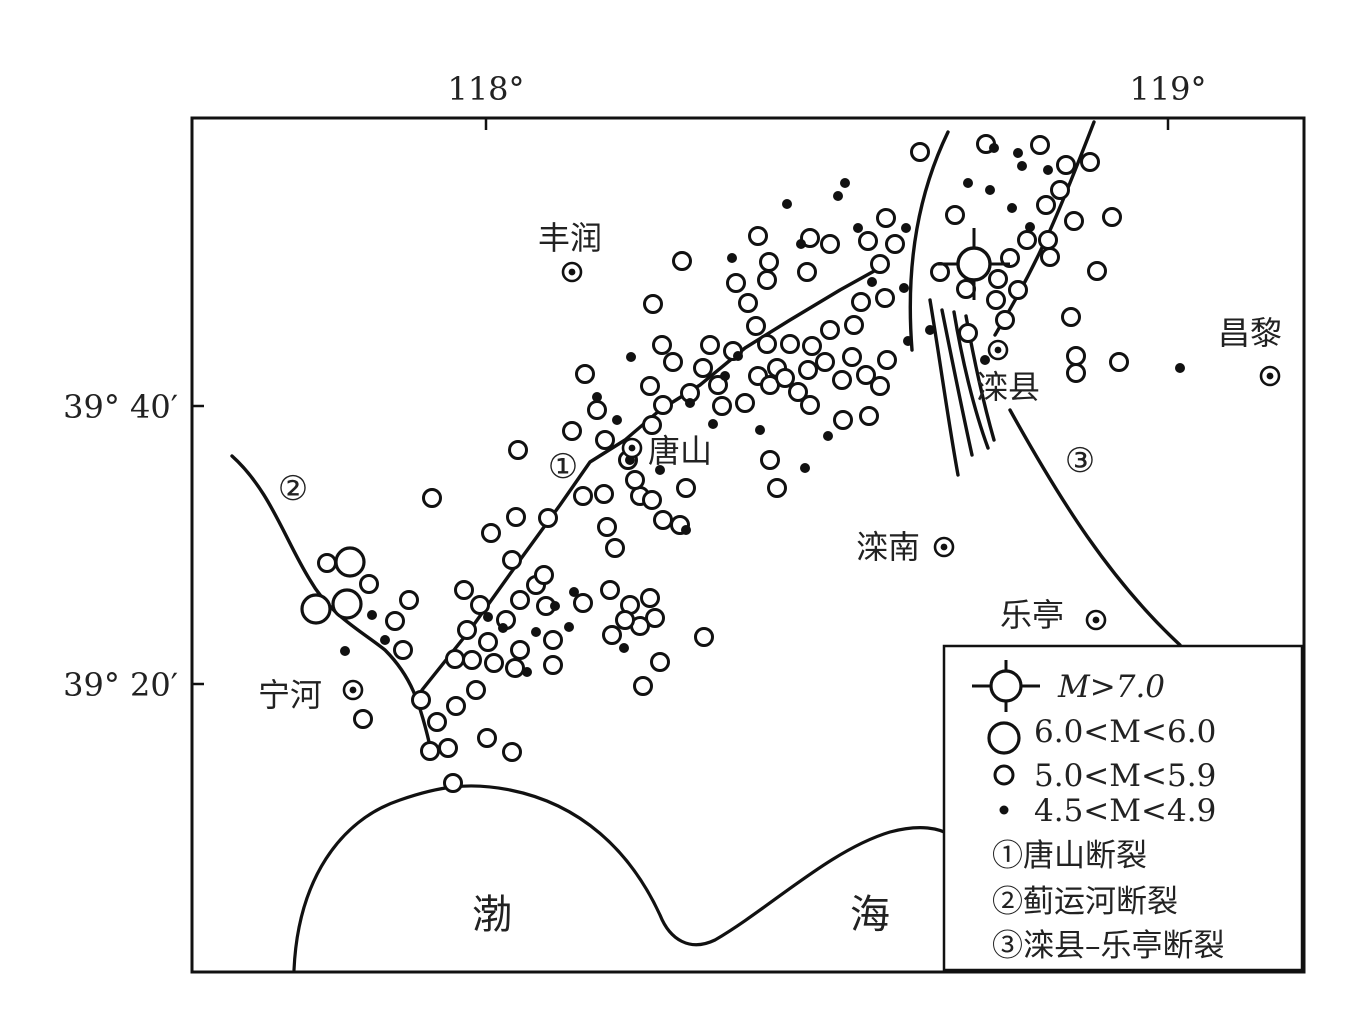 The width and height of the screenshot is (1360, 1026). What do you see at coordinates (1032, 615) in the screenshot?
I see `city-label-laoting: 乐亭` at bounding box center [1032, 615].